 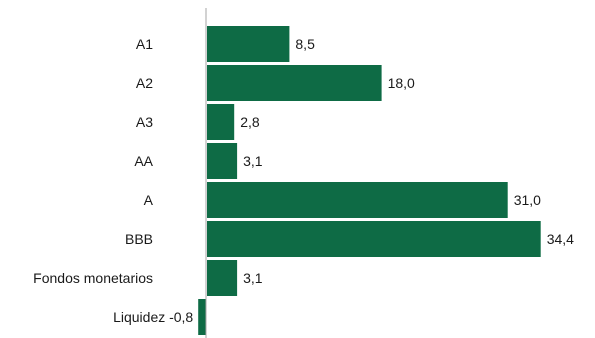 I want to click on category-label: A1, so click(x=144, y=44).